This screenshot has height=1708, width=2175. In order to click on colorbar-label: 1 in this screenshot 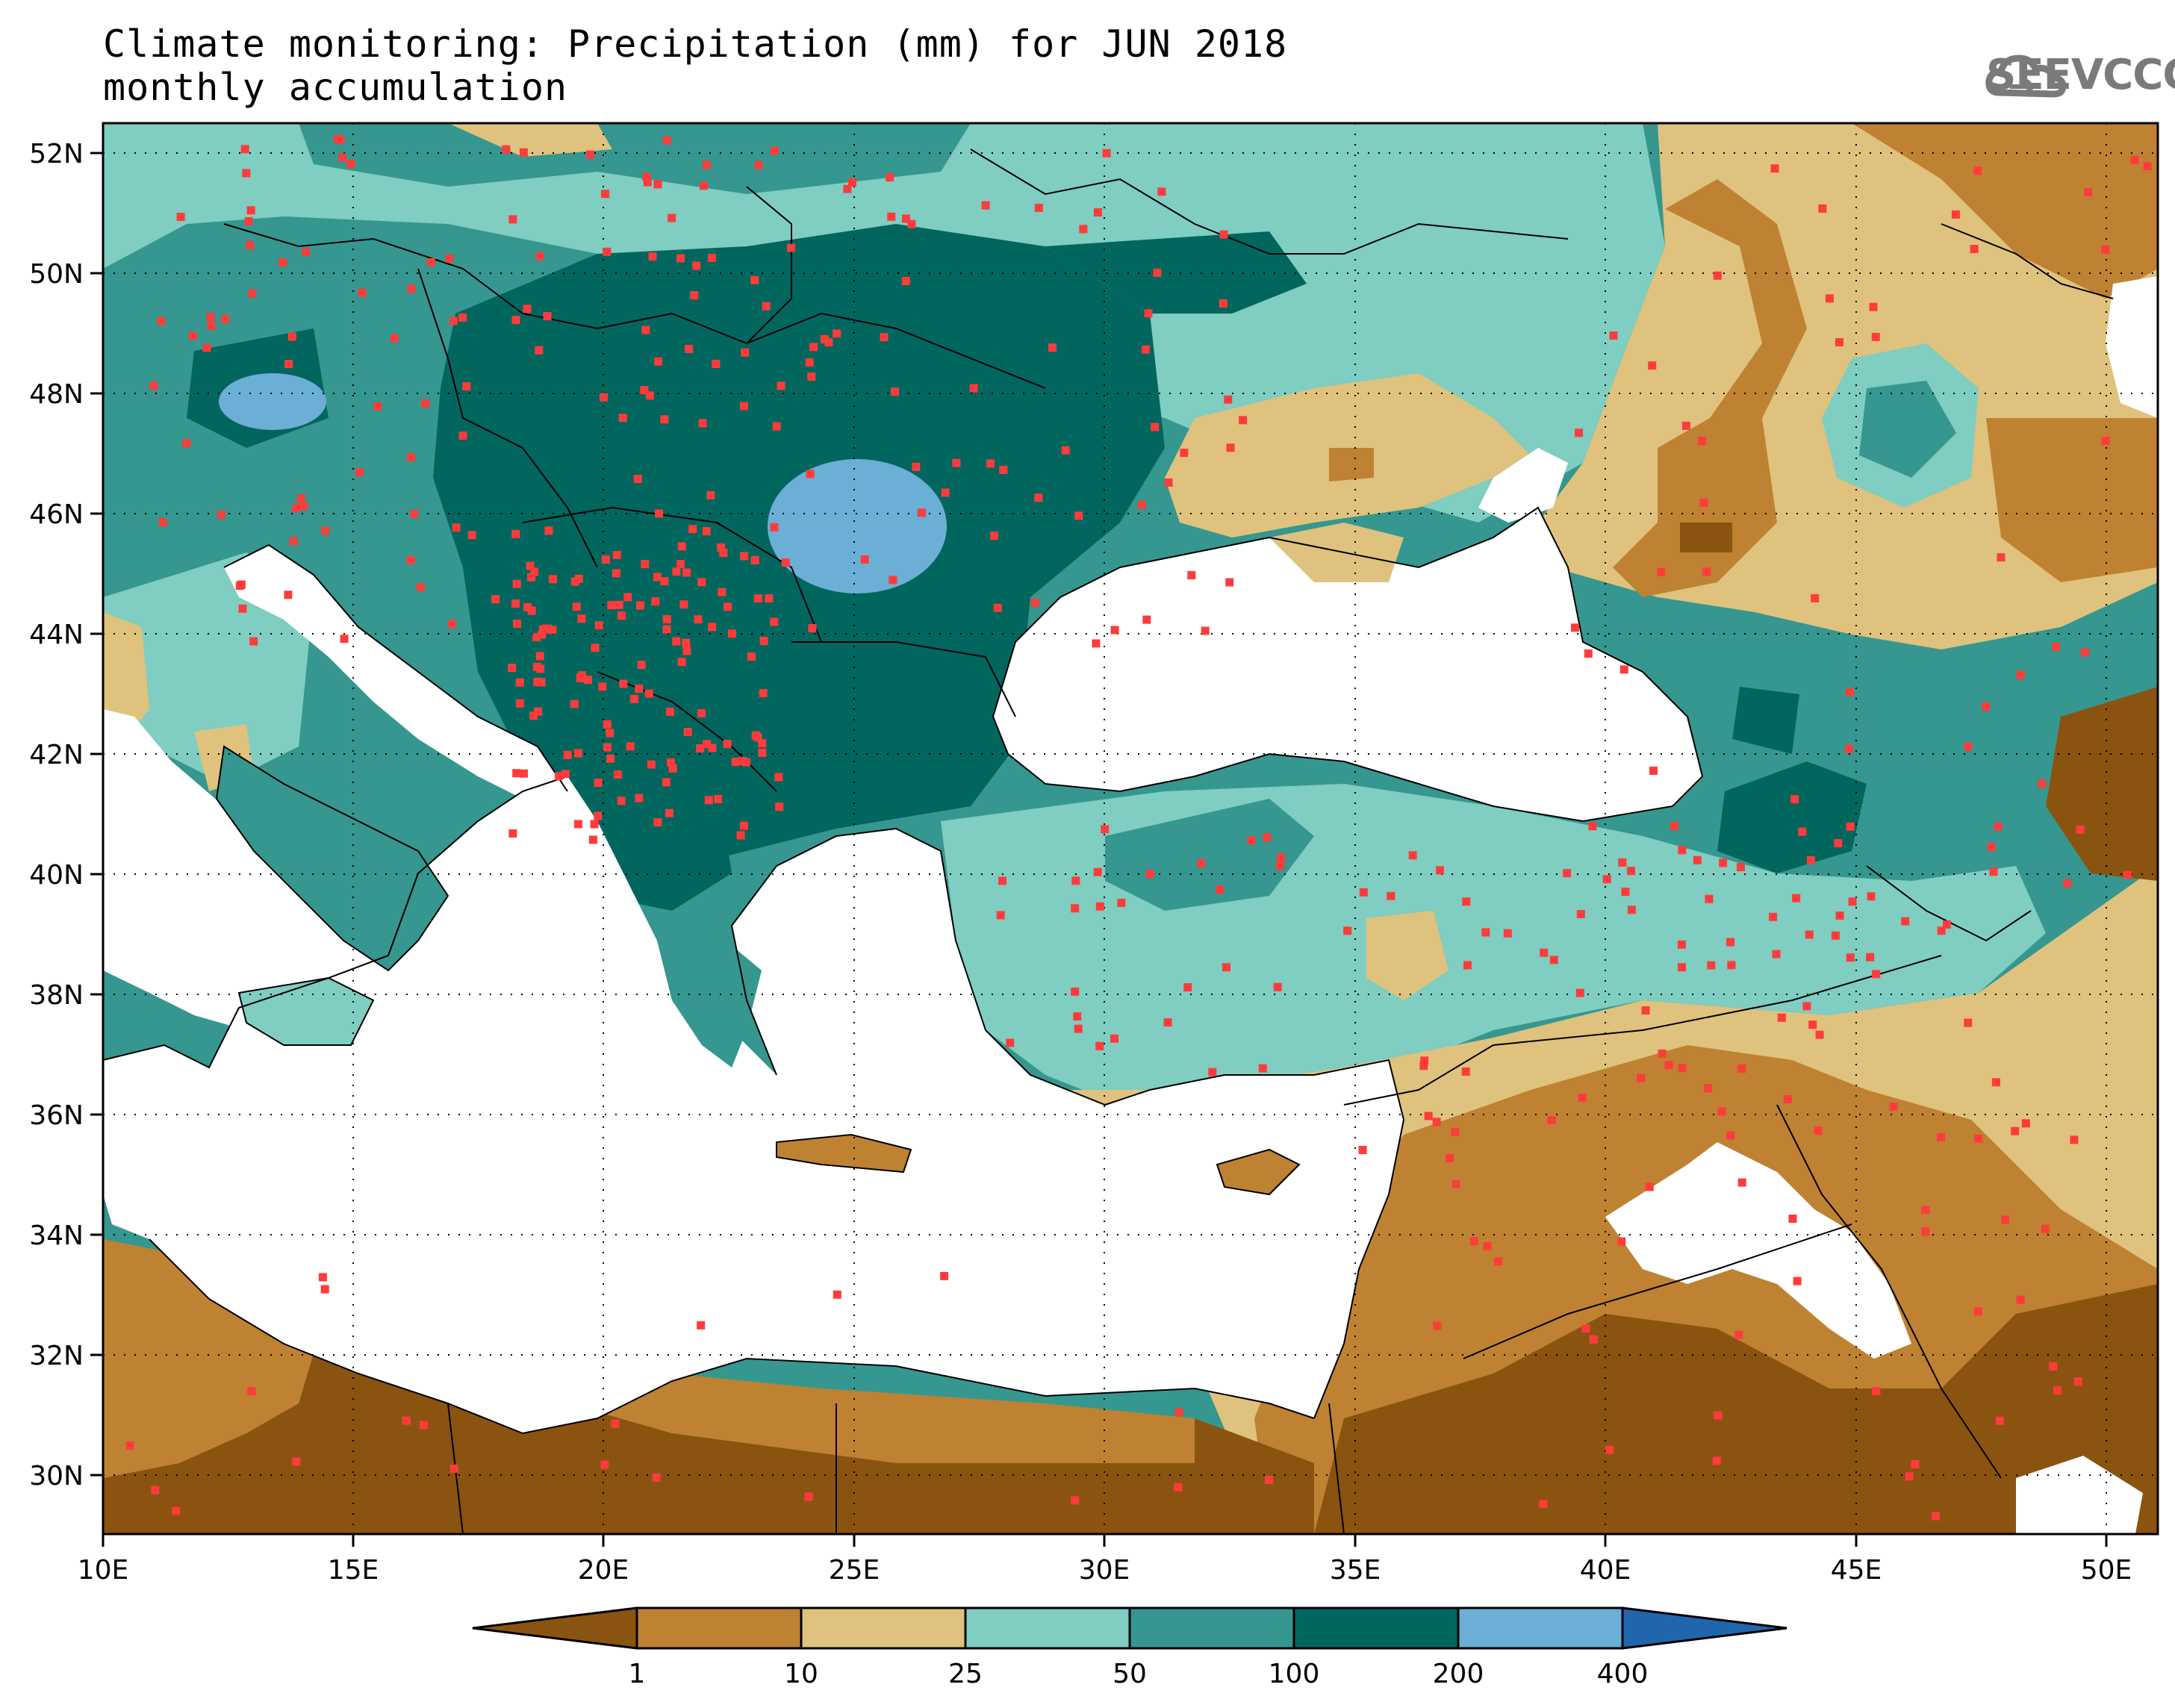, I will do `click(637, 1674)`.